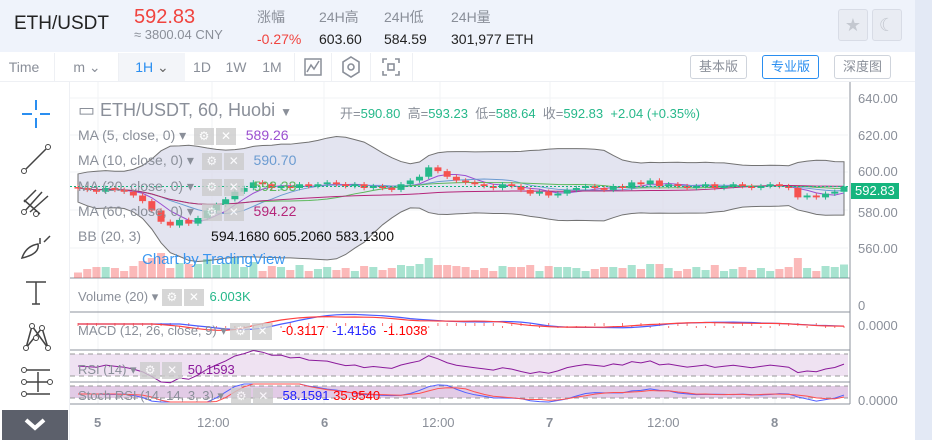  I want to click on crosshair-icon, so click(36, 114).